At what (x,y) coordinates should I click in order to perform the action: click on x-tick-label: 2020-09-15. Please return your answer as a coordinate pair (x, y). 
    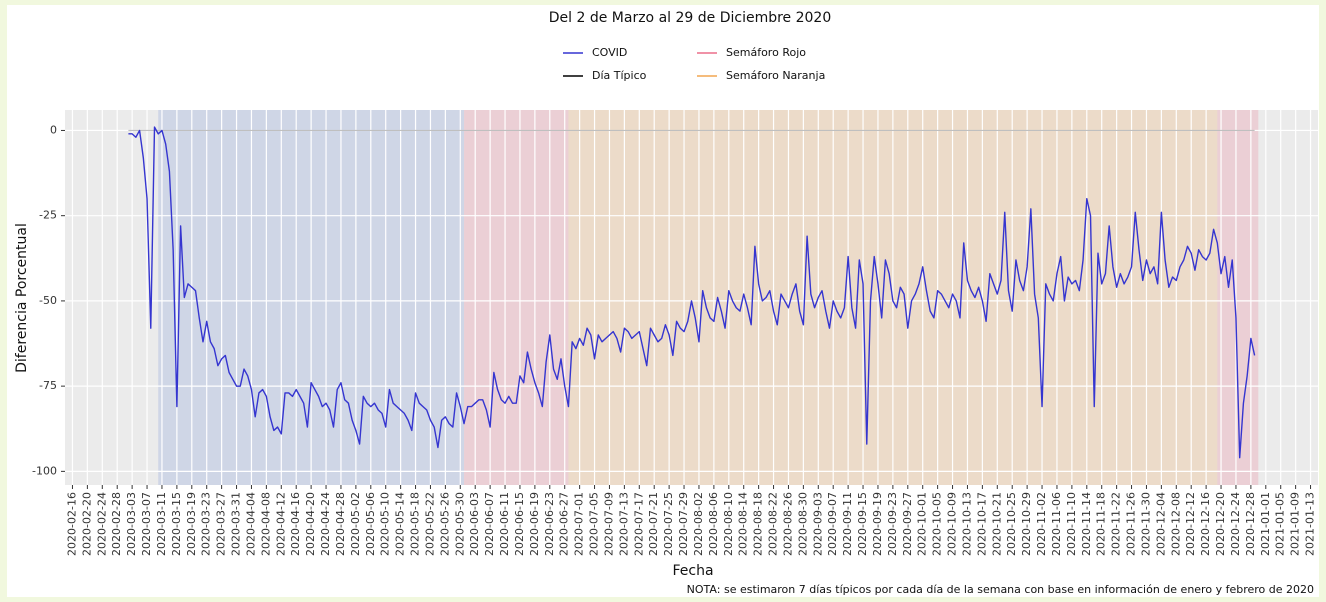
    Looking at the image, I should click on (862, 524).